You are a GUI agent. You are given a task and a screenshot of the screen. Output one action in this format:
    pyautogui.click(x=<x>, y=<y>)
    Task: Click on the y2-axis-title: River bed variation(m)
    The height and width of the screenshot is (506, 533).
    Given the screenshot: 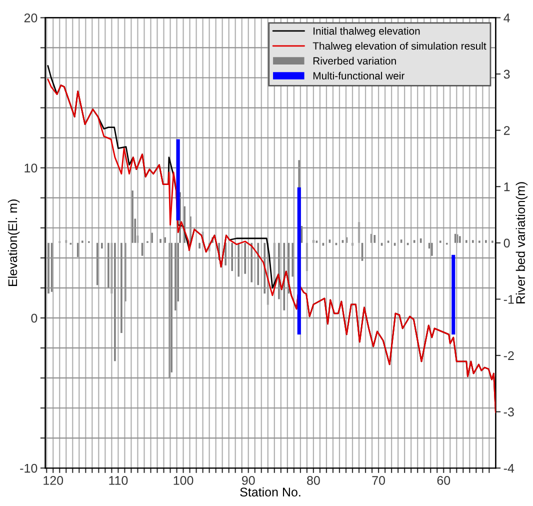 What is the action you would take?
    pyautogui.click(x=522, y=243)
    